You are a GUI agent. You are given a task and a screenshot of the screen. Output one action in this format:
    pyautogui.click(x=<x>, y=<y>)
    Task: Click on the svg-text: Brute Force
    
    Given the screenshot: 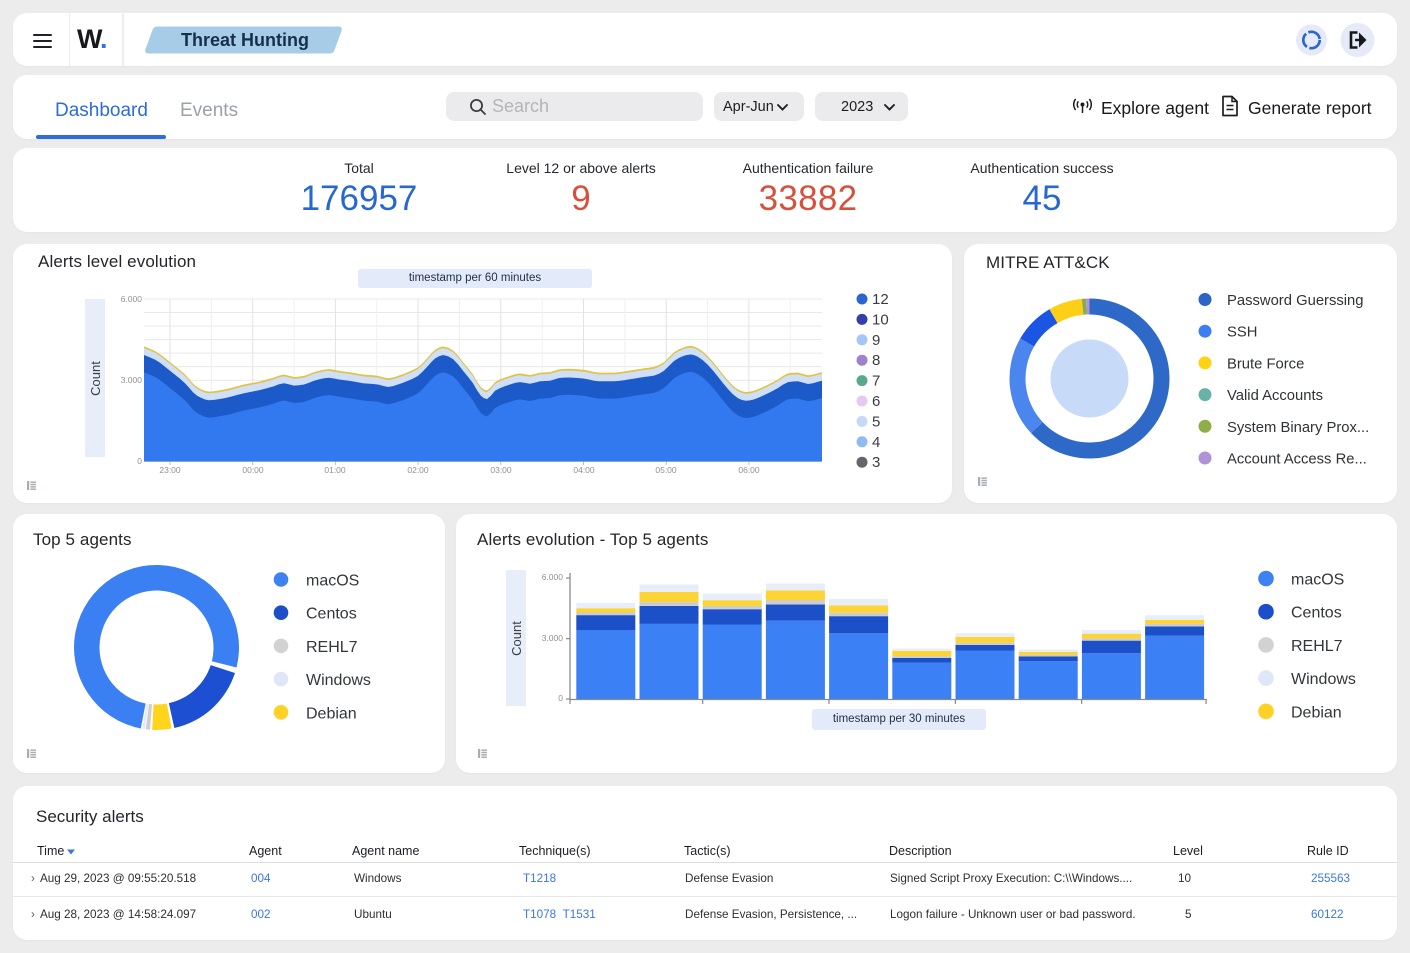 What is the action you would take?
    pyautogui.click(x=1265, y=364)
    